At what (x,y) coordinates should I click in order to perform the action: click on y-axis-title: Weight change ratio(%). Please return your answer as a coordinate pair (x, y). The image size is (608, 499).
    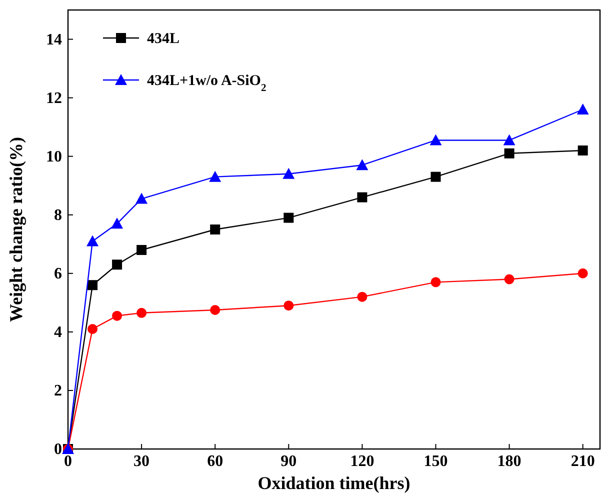
    Looking at the image, I should click on (16, 229).